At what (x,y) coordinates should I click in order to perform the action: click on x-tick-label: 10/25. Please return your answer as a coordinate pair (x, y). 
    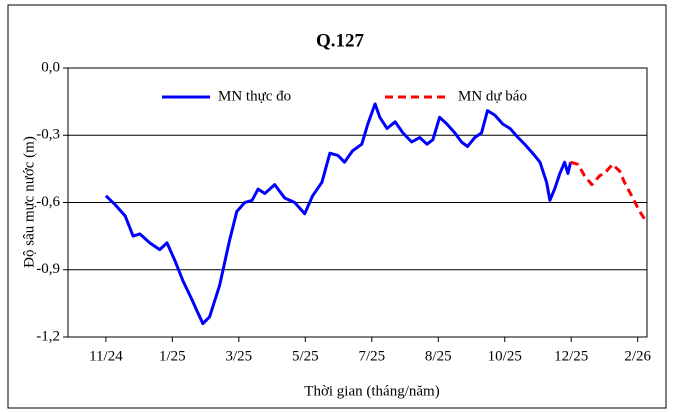
    Looking at the image, I should click on (505, 356).